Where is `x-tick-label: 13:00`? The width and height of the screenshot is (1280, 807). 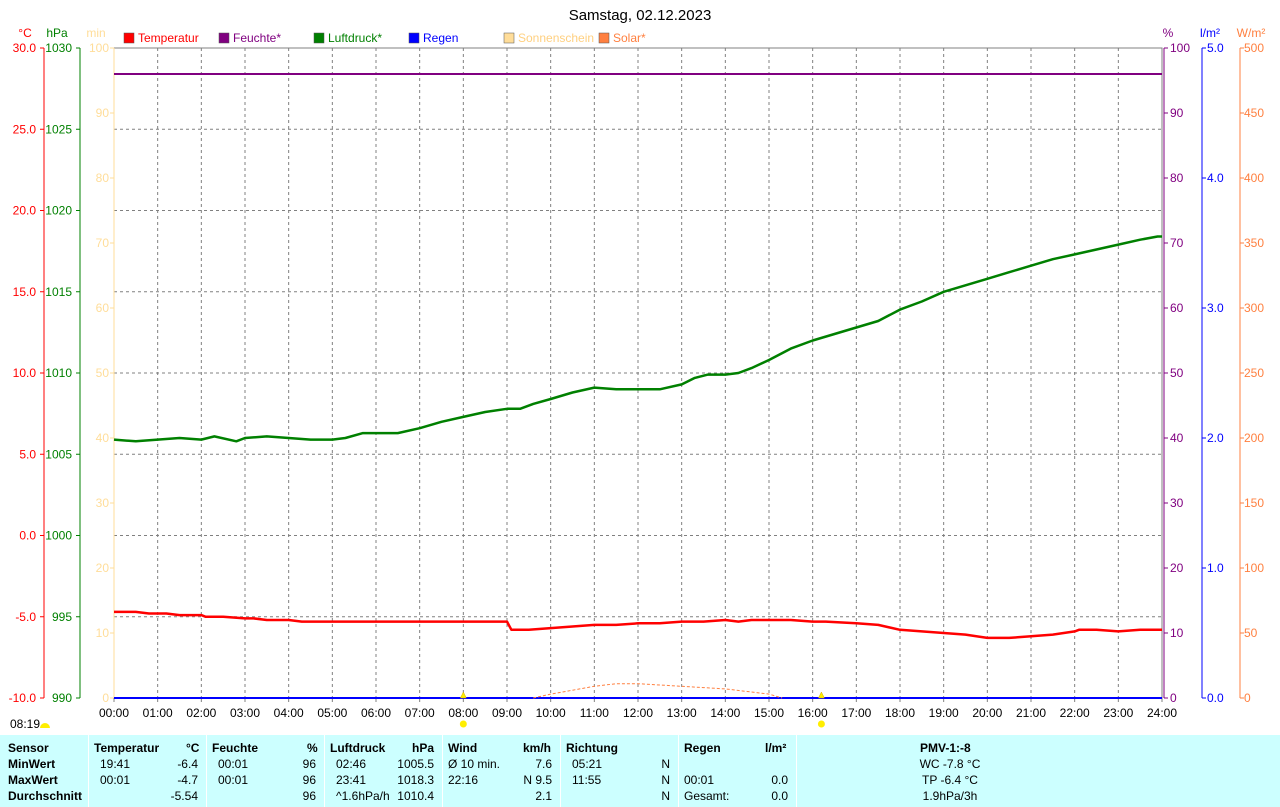 x-tick-label: 13:00 is located at coordinates (682, 713).